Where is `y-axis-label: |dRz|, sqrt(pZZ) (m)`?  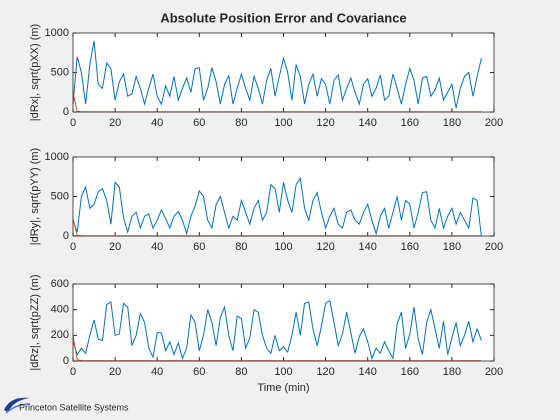 y-axis-label: |dRz|, sqrt(pZZ) (m) is located at coordinates (35, 322).